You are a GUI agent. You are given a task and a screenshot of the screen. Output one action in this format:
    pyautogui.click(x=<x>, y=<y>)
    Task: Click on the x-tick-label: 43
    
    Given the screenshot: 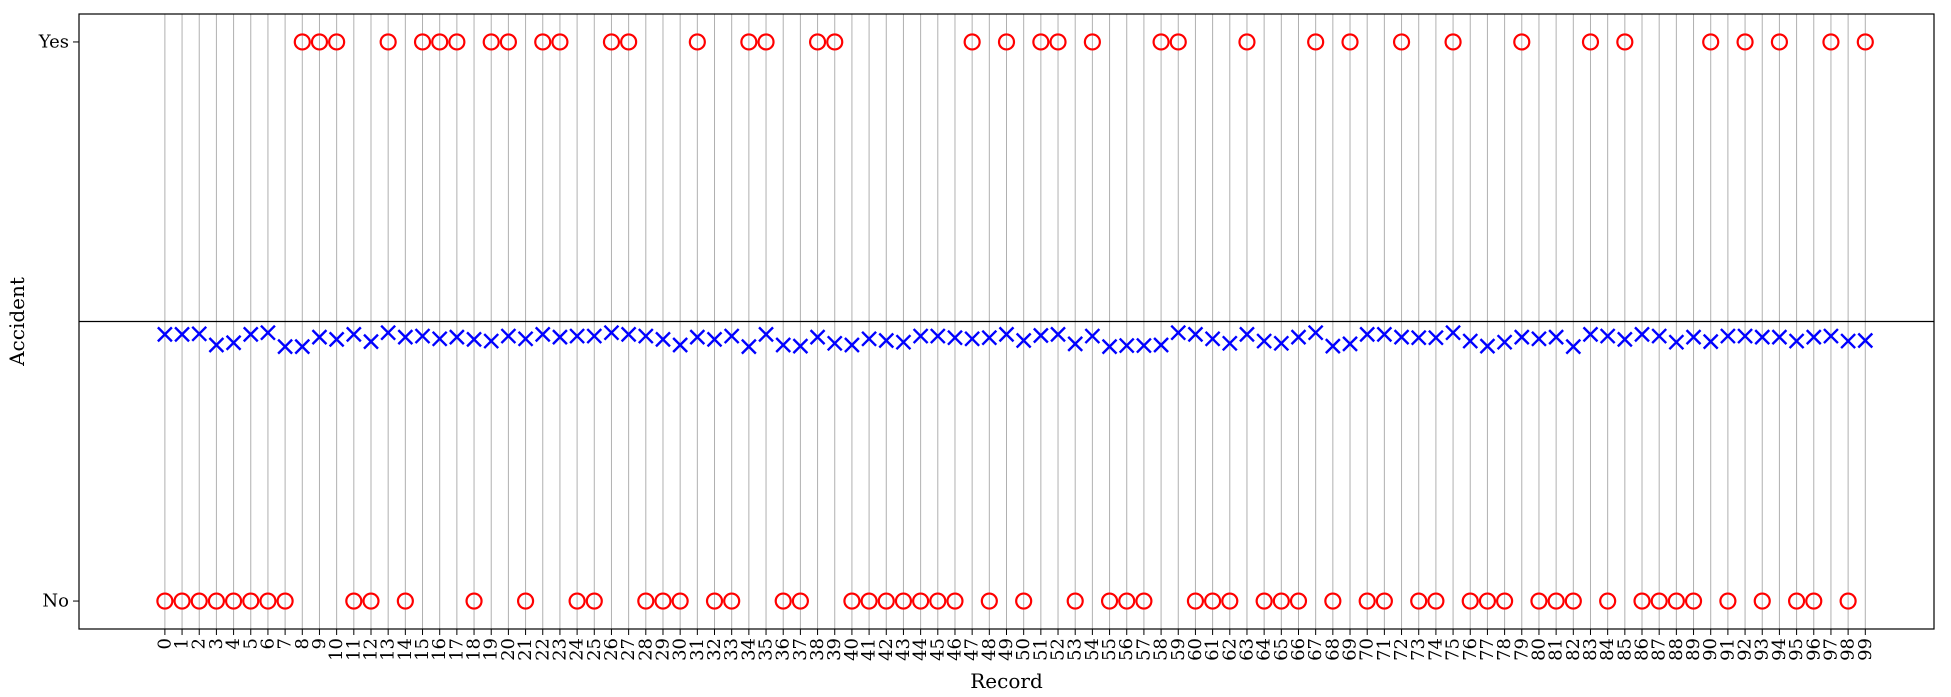 What is the action you would take?
    pyautogui.click(x=903, y=649)
    